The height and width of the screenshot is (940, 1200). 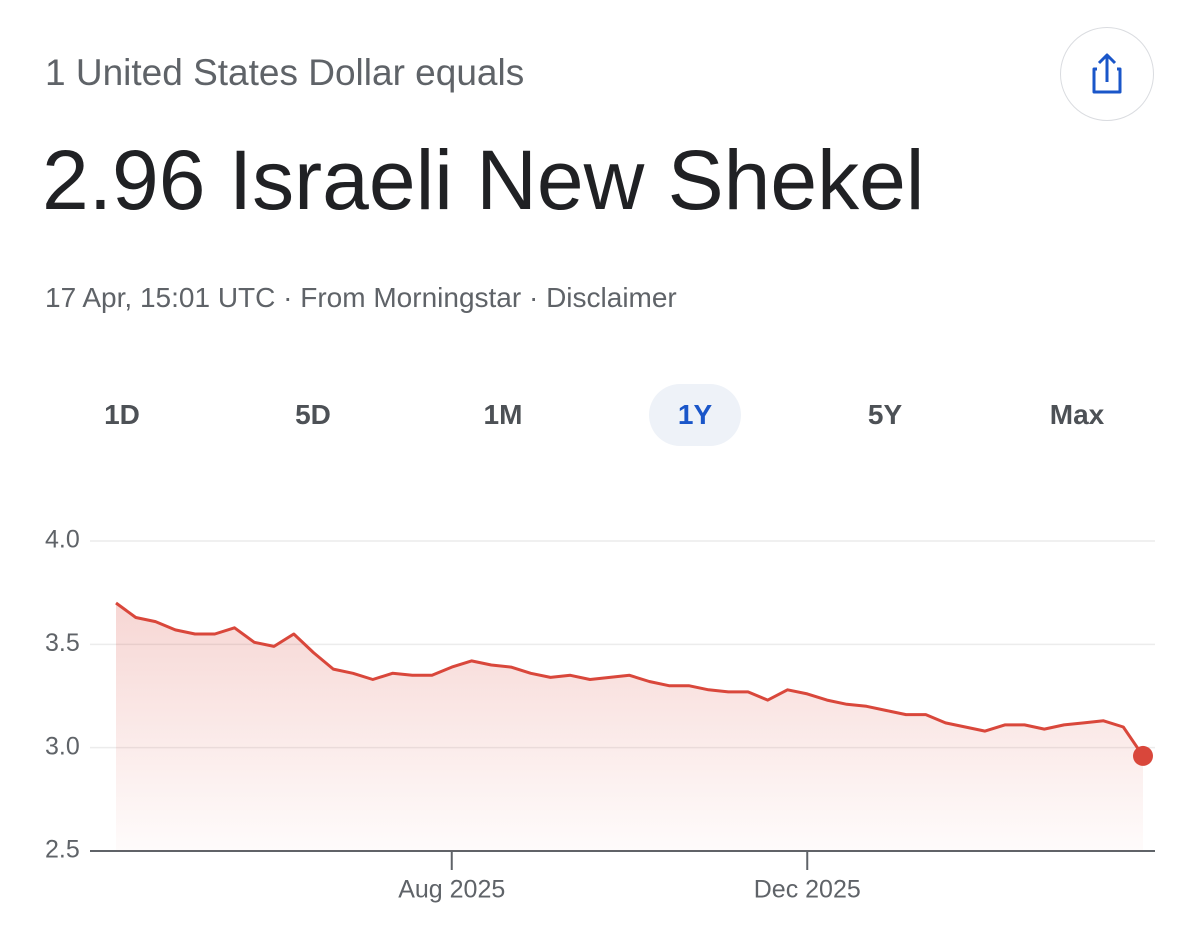 I want to click on prefix: 1 United States Dollar equals, so click(x=285, y=72).